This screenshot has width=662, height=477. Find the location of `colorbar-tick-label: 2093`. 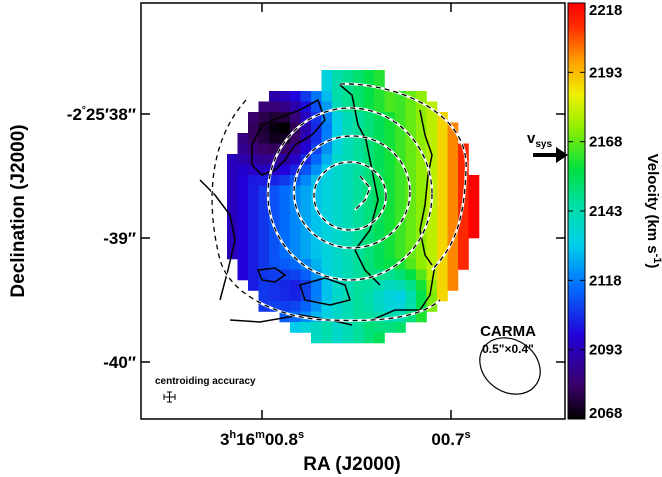

colorbar-tick-label: 2093 is located at coordinates (605, 350).